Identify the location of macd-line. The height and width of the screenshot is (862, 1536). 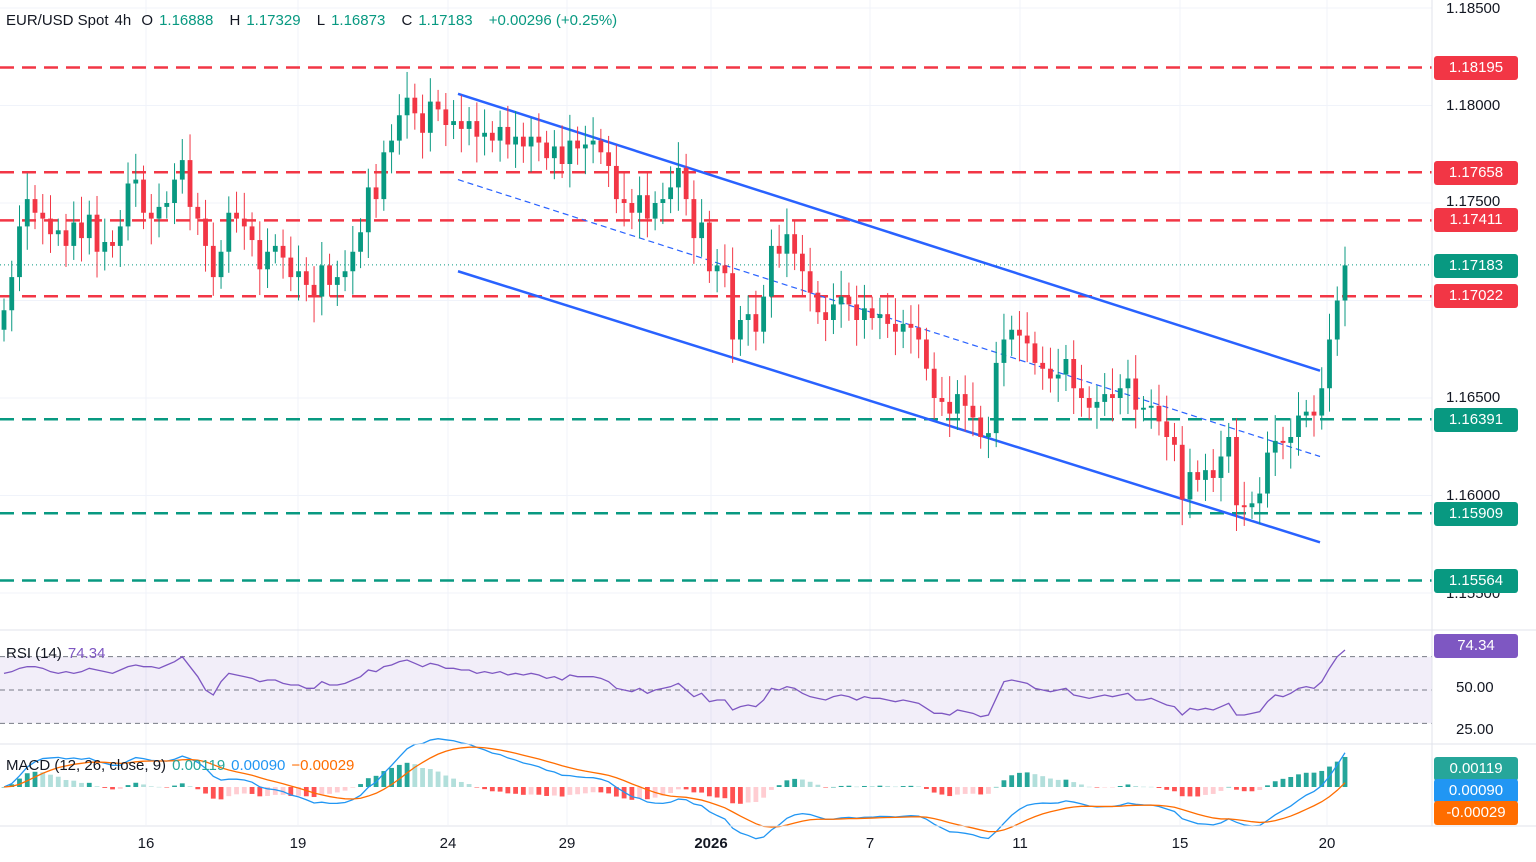
(674, 789).